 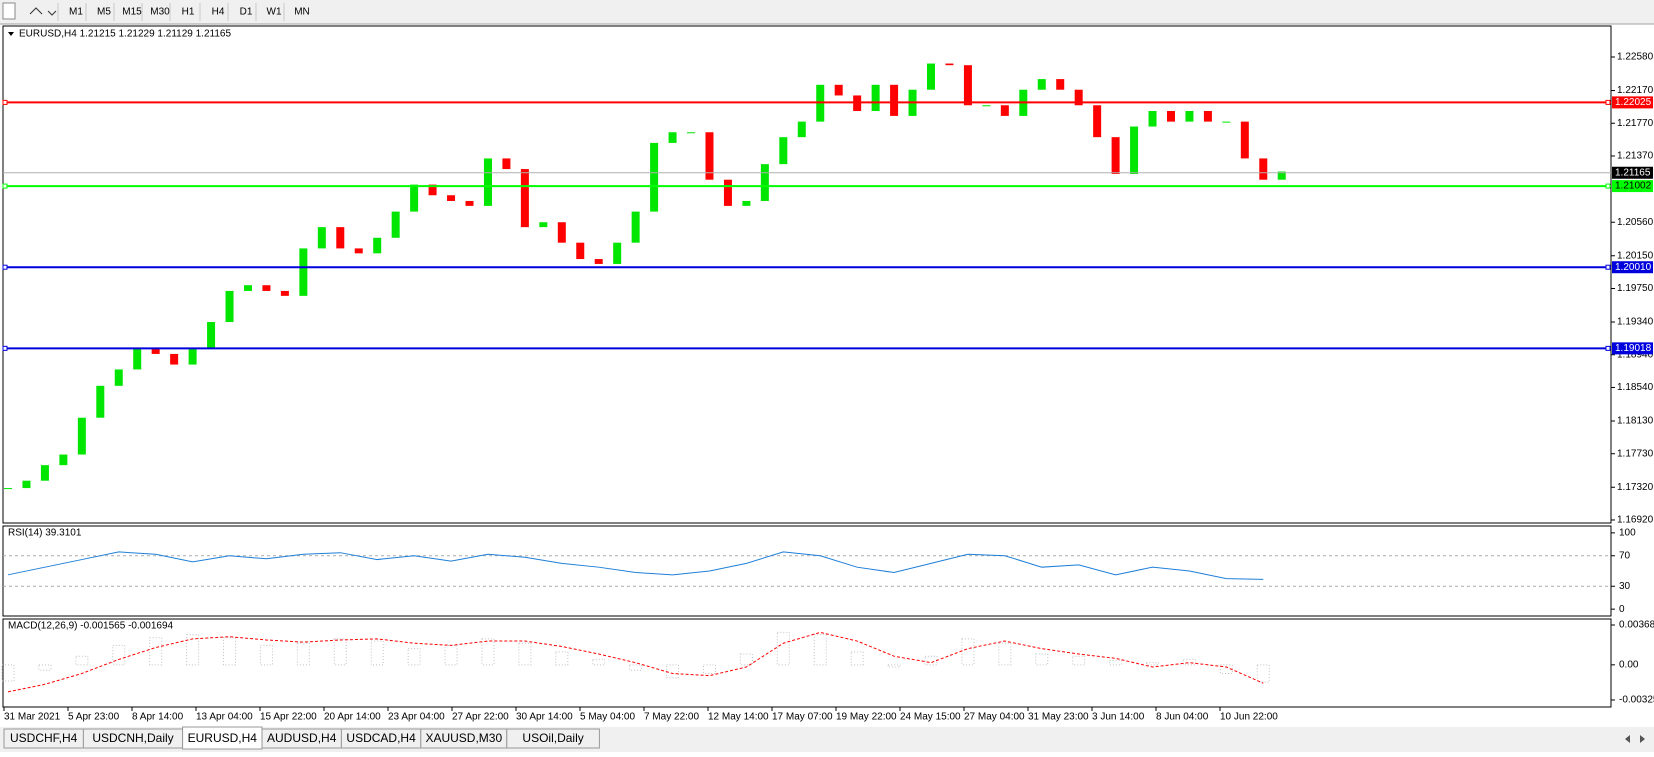 I want to click on level-label: 1.19018, so click(x=1633, y=348).